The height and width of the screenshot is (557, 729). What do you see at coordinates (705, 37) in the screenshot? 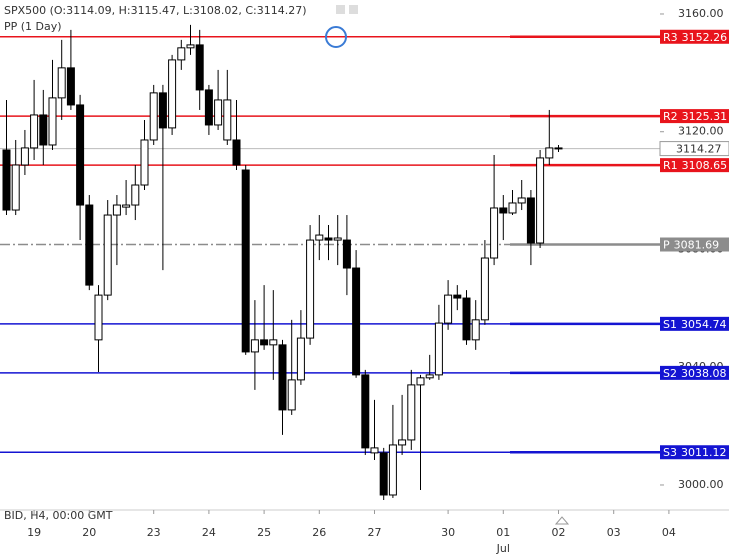
I see `pivot-value: 3152.26` at bounding box center [705, 37].